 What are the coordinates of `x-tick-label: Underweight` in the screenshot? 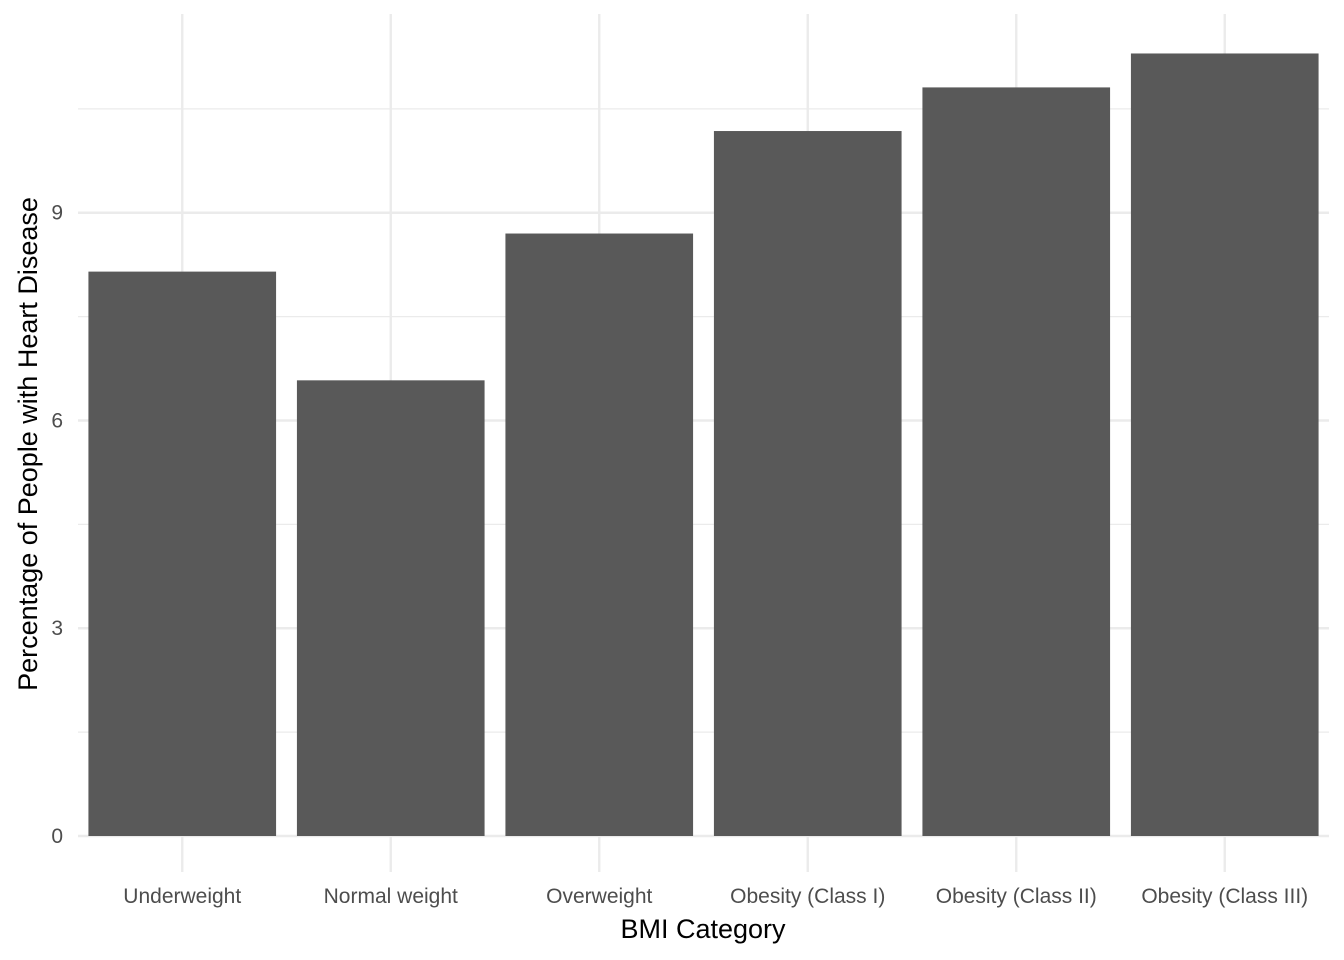 It's located at (182, 896).